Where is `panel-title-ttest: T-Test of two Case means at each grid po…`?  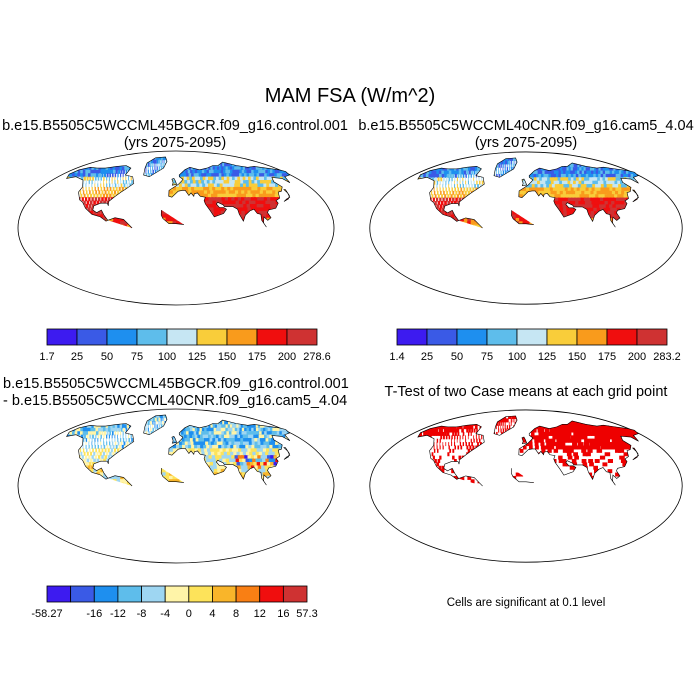 panel-title-ttest: T-Test of two Case means at each grid po… is located at coordinates (526, 392).